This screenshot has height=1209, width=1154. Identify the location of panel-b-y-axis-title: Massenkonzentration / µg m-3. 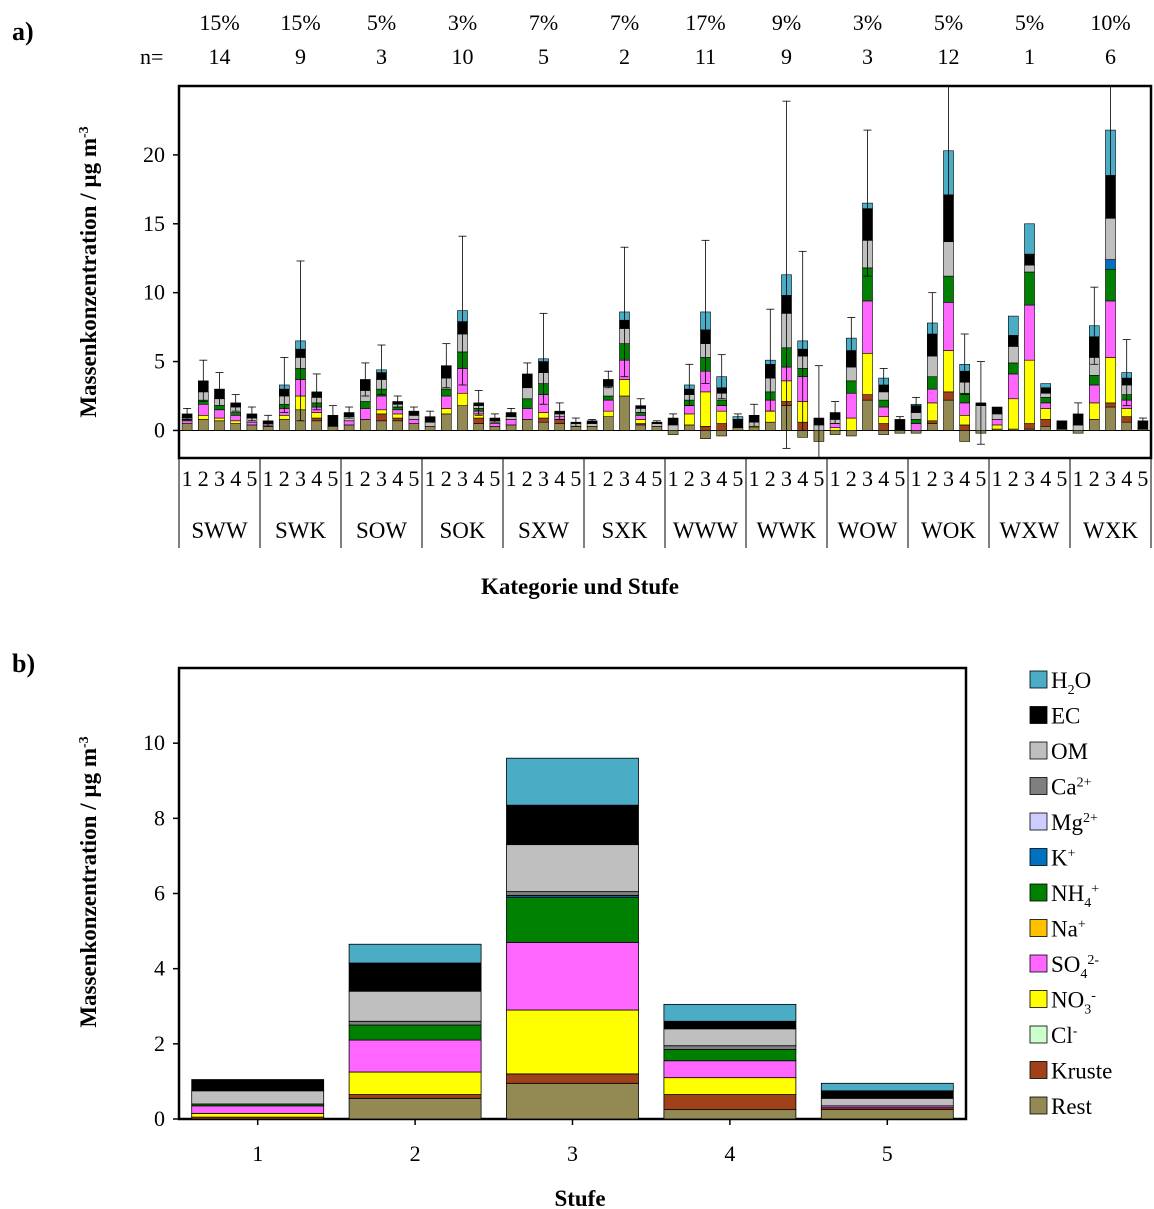
(88, 881).